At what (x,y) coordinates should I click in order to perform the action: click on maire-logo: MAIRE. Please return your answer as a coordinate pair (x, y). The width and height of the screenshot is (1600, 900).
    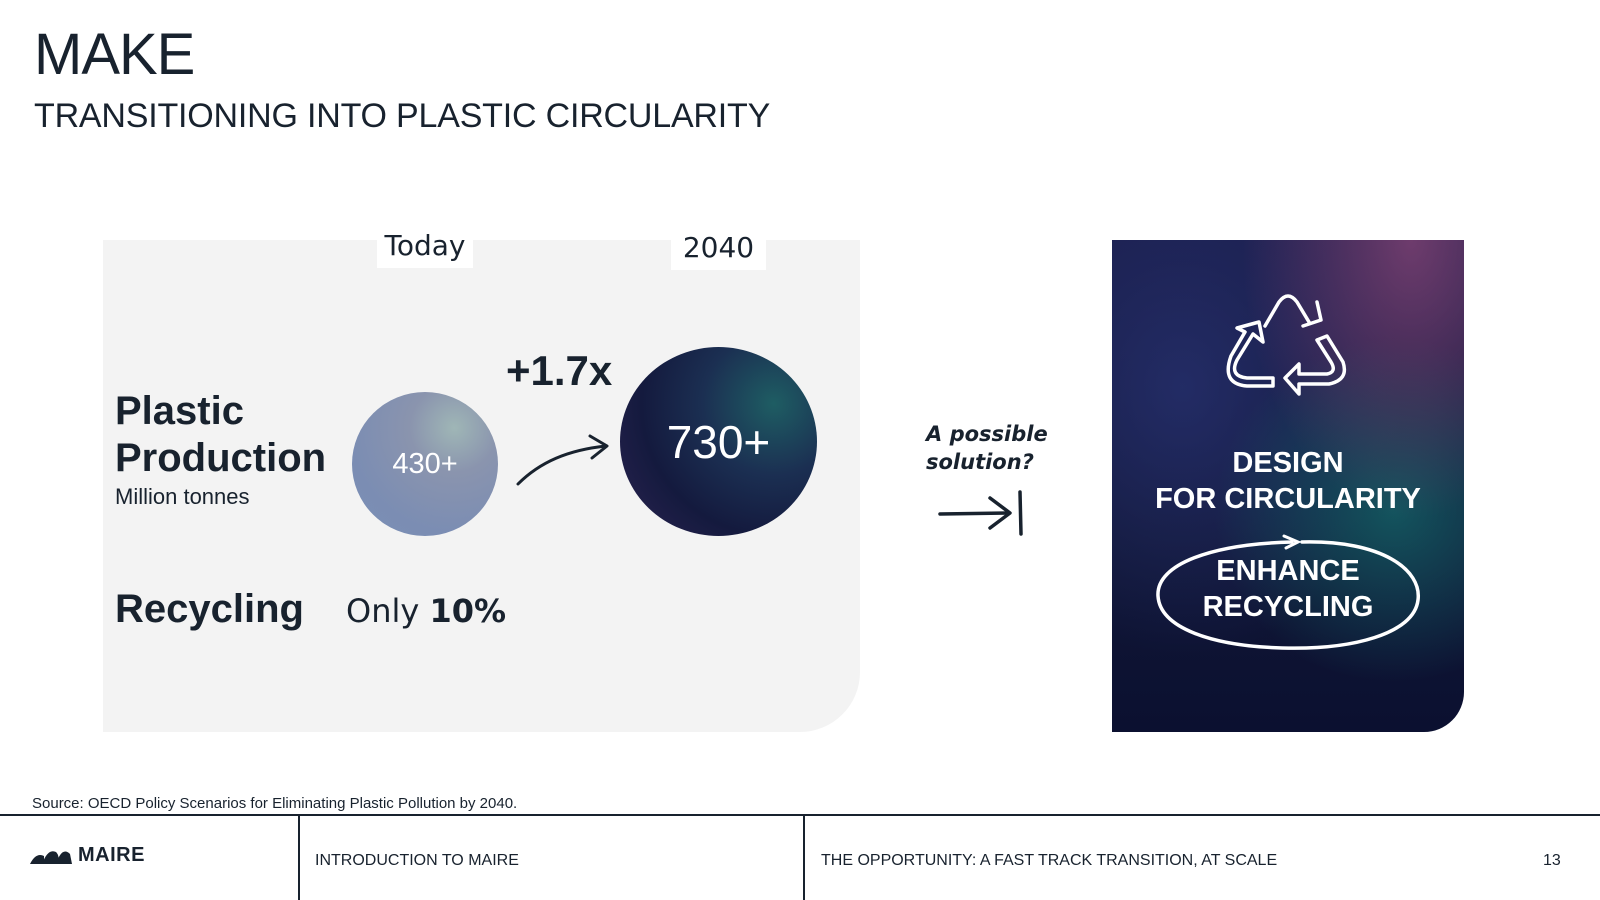
    Looking at the image, I should click on (87, 855).